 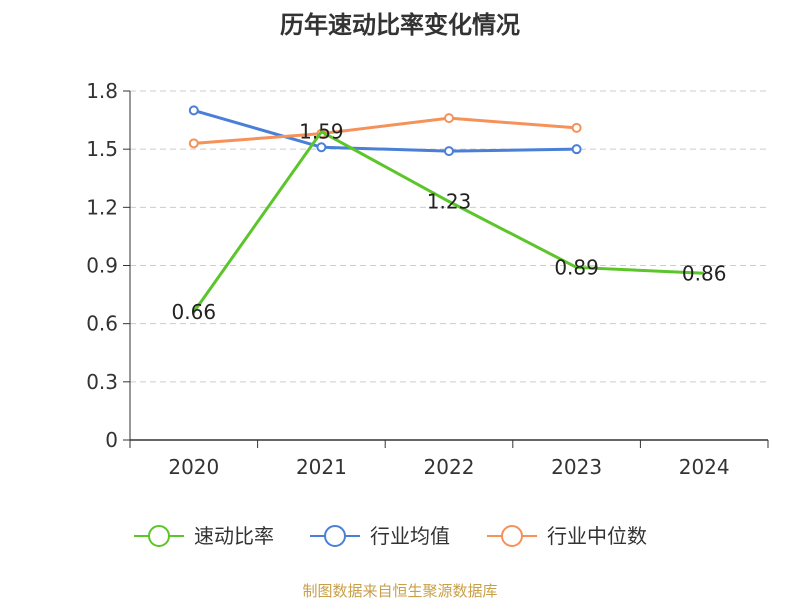 What do you see at coordinates (234, 536) in the screenshot?
I see `legend-label-0: 速动比率` at bounding box center [234, 536].